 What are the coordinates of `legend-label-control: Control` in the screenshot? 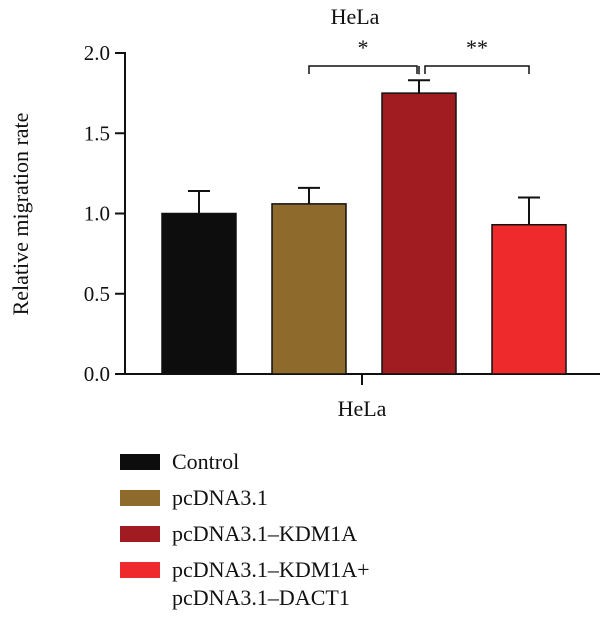 It's located at (206, 461).